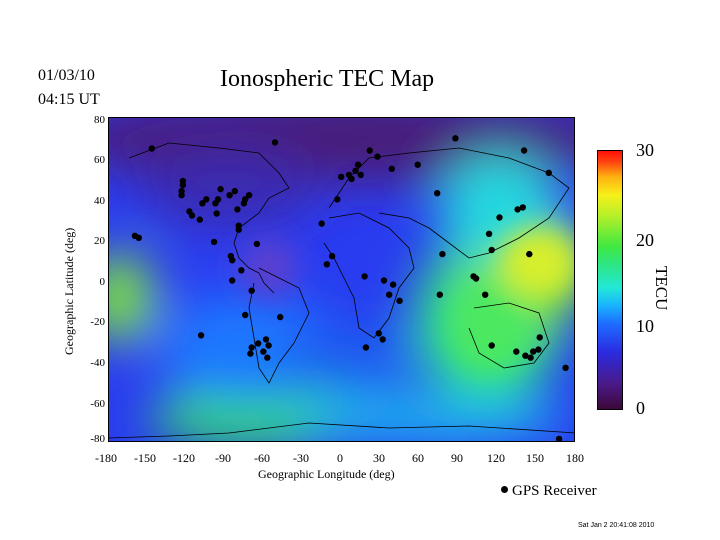  What do you see at coordinates (326, 474) in the screenshot?
I see `x-axis-label: Geographic Longitude (deg)` at bounding box center [326, 474].